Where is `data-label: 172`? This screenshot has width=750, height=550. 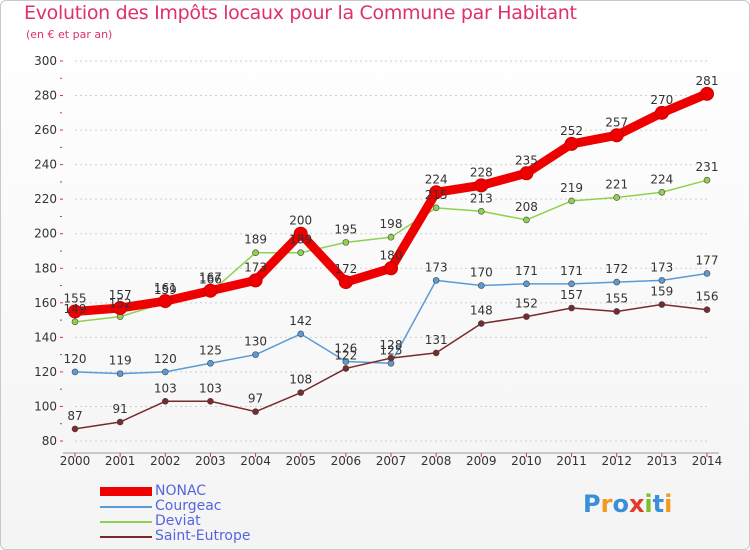
data-label: 172 is located at coordinates (616, 269).